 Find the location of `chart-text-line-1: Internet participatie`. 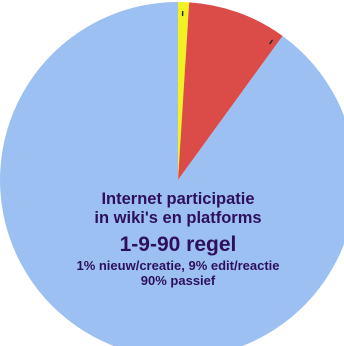

chart-text-line-1: Internet participatie is located at coordinates (178, 199).